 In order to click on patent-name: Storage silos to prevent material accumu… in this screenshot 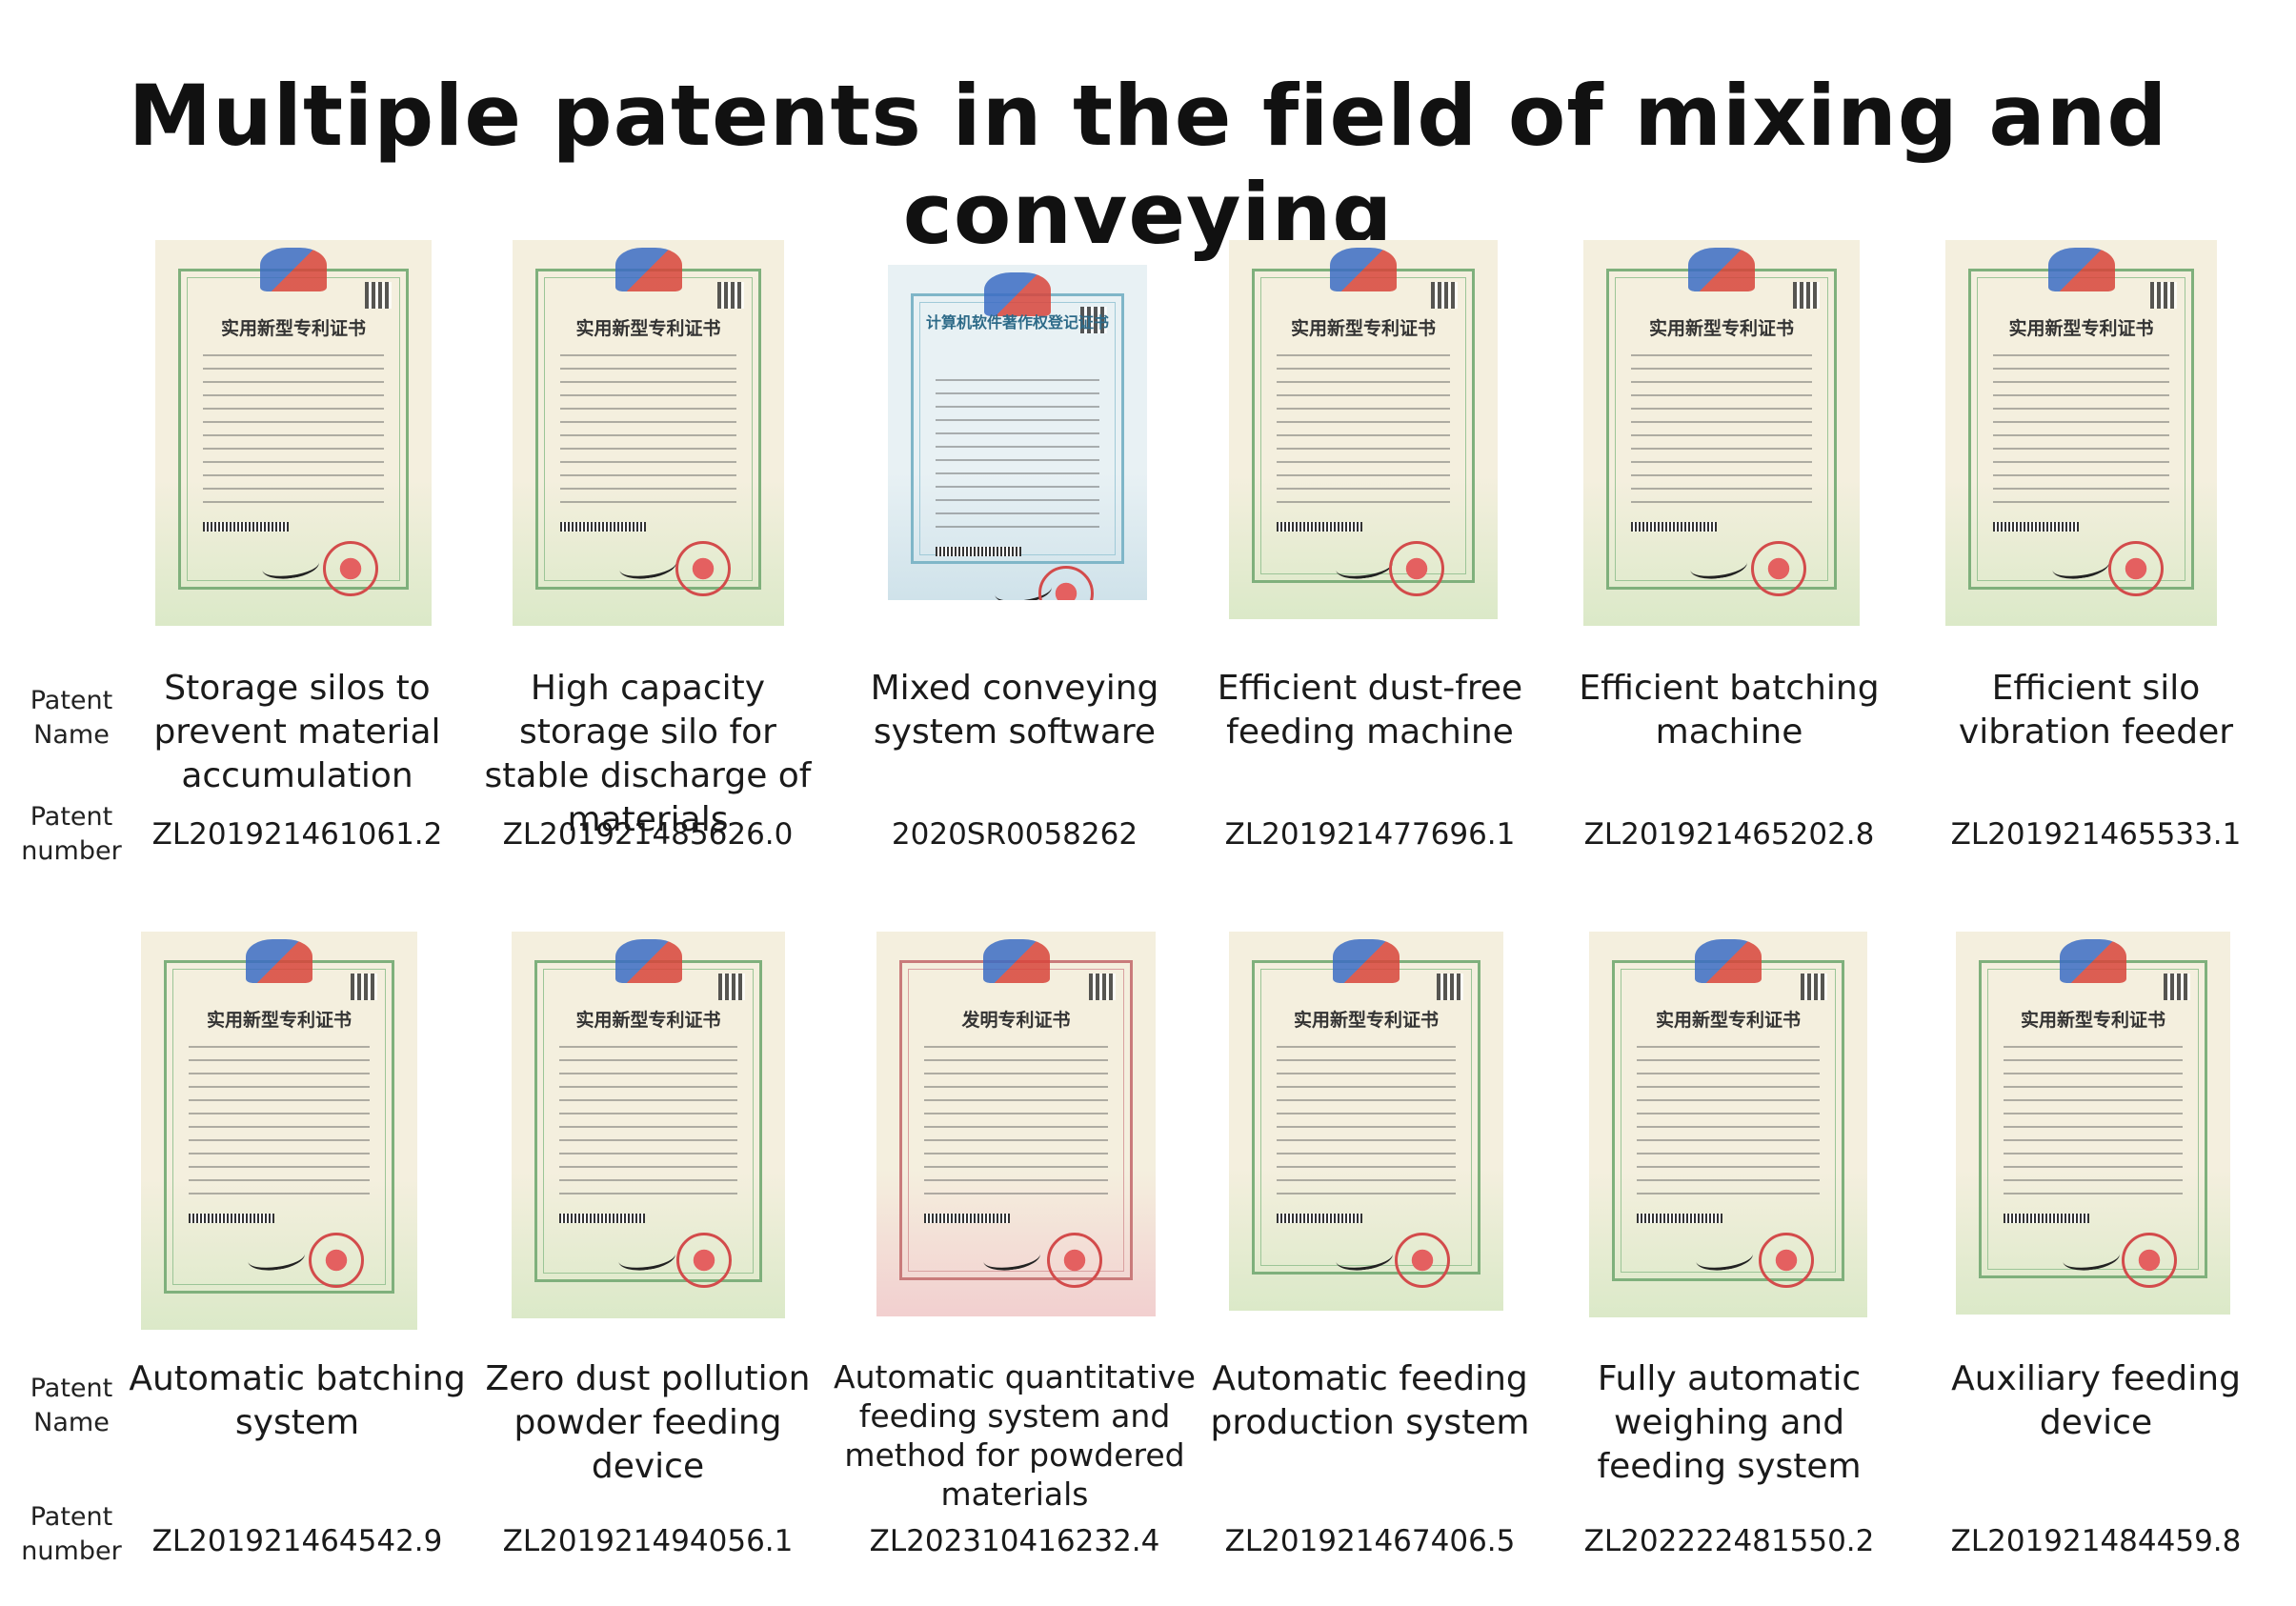, I will do `click(297, 732)`.